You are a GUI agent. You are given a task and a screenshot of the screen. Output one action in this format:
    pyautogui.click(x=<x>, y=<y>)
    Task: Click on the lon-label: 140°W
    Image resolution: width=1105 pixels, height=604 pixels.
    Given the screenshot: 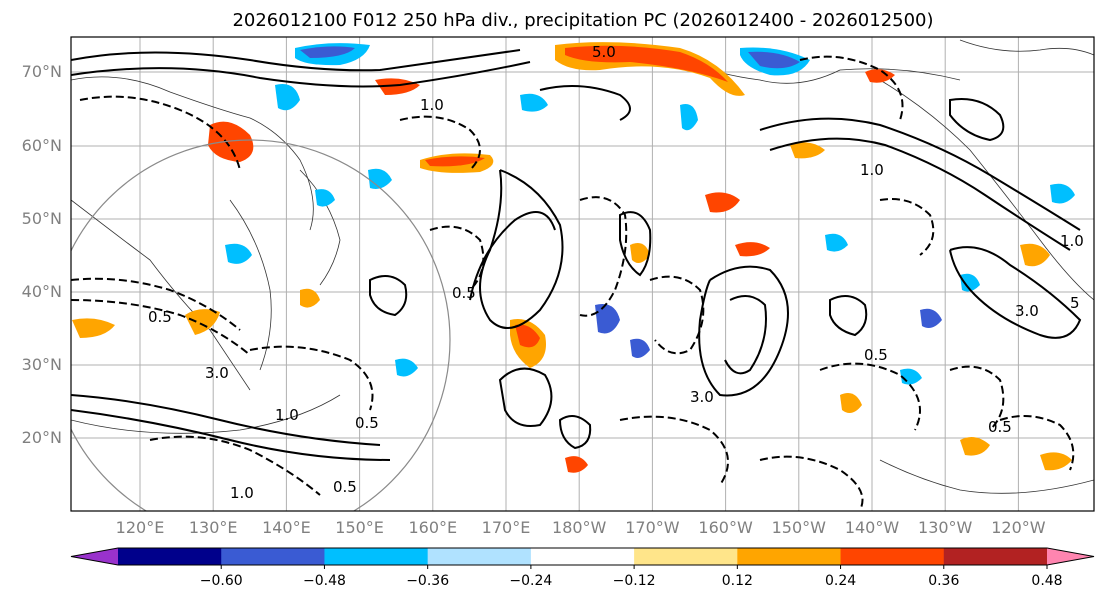 What is the action you would take?
    pyautogui.click(x=872, y=527)
    